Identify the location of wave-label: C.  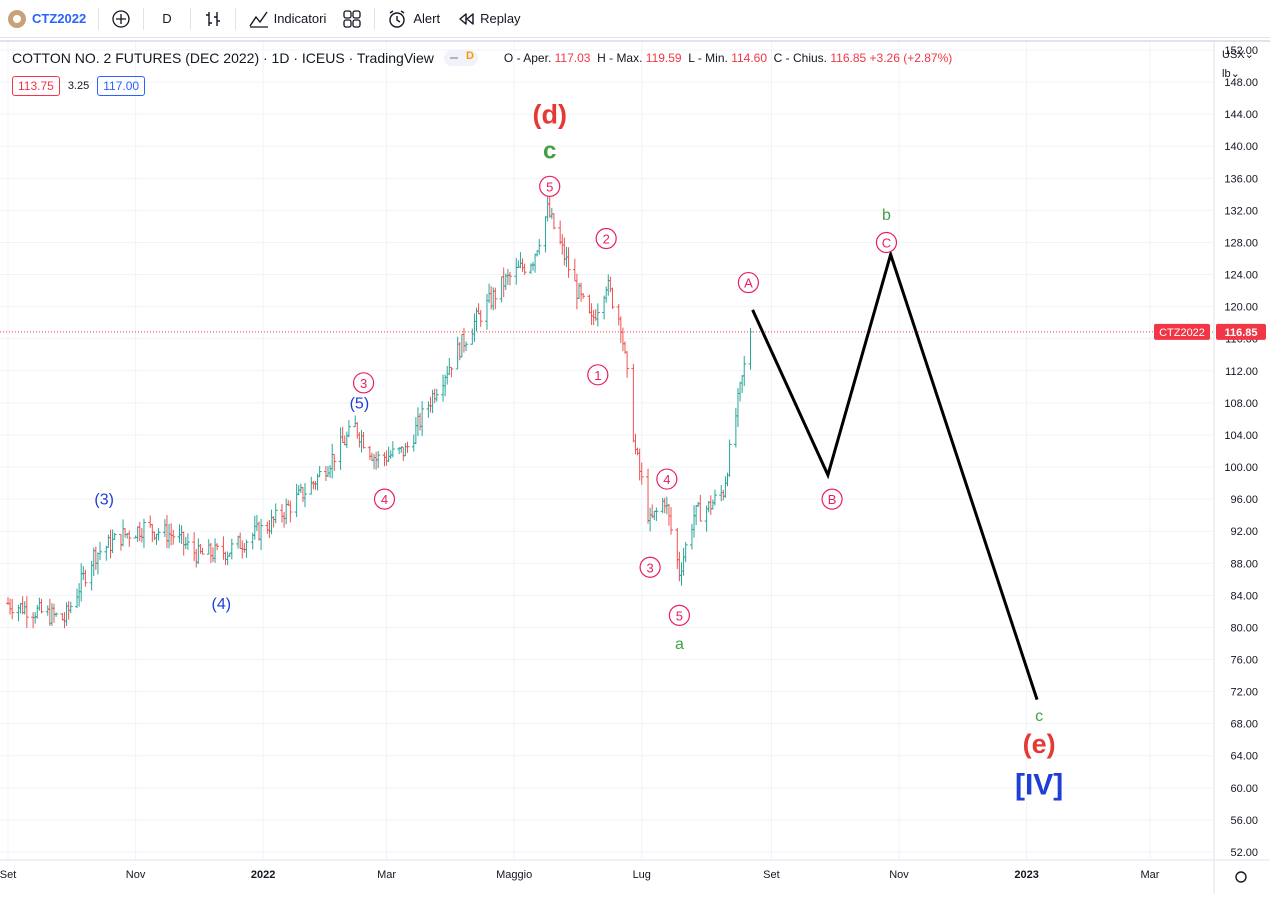
(886, 242).